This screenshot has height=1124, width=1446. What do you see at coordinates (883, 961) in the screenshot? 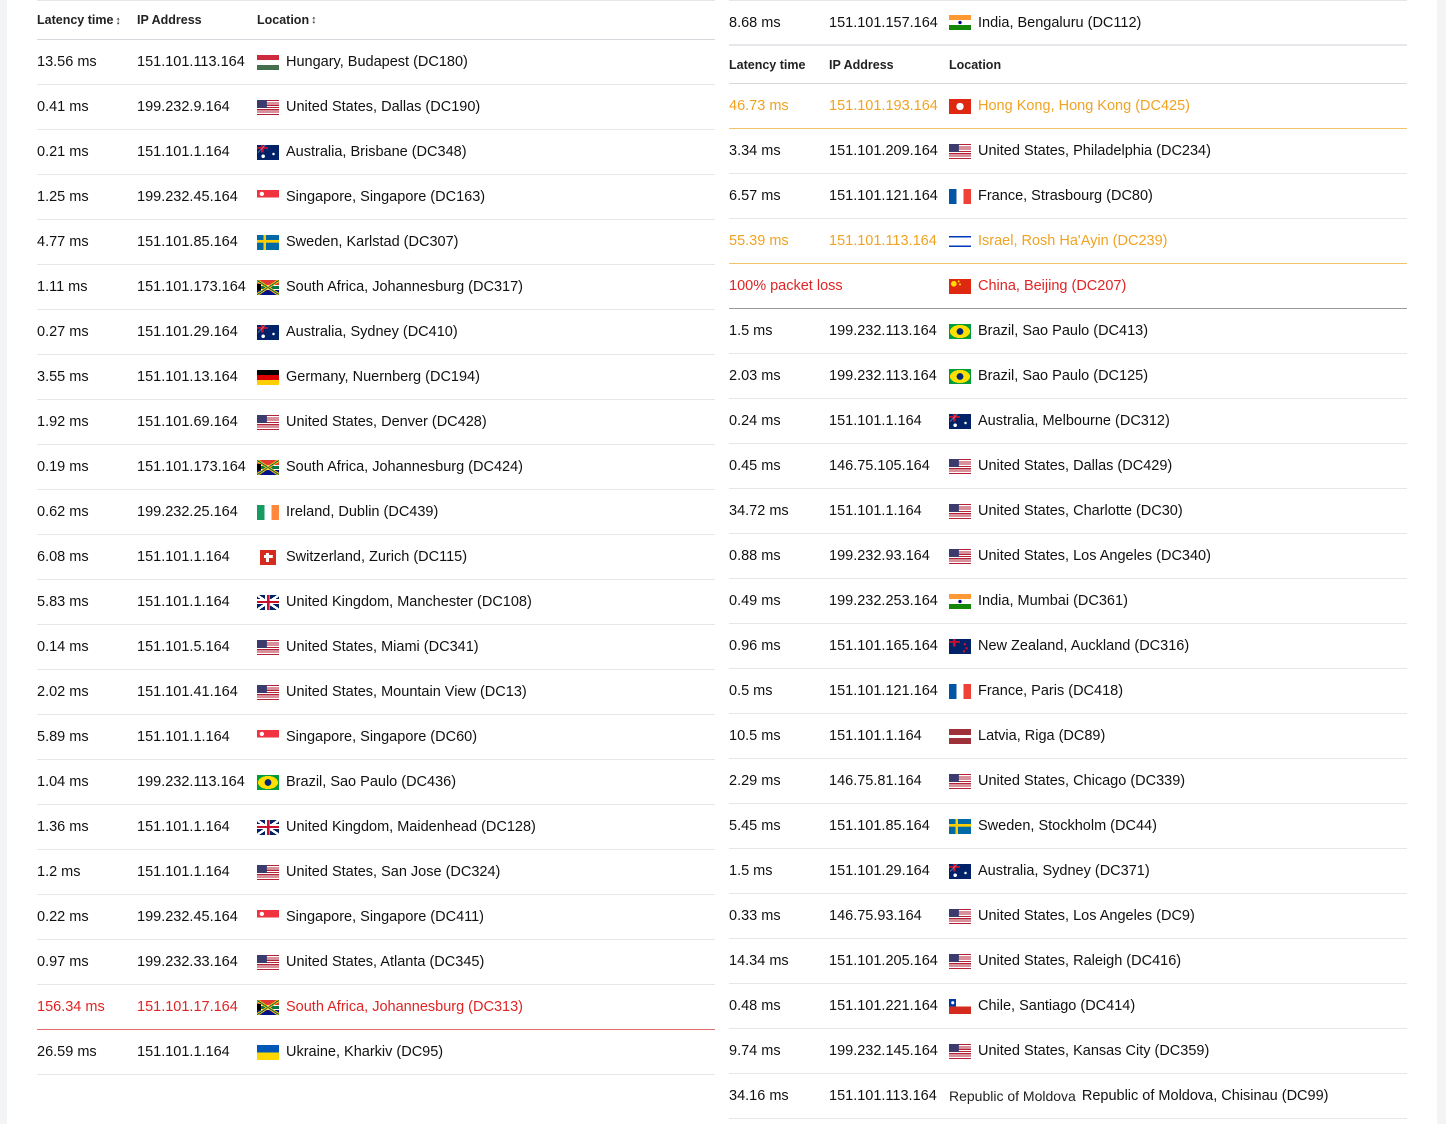
I see `ip-cell: 151.101.205.164` at bounding box center [883, 961].